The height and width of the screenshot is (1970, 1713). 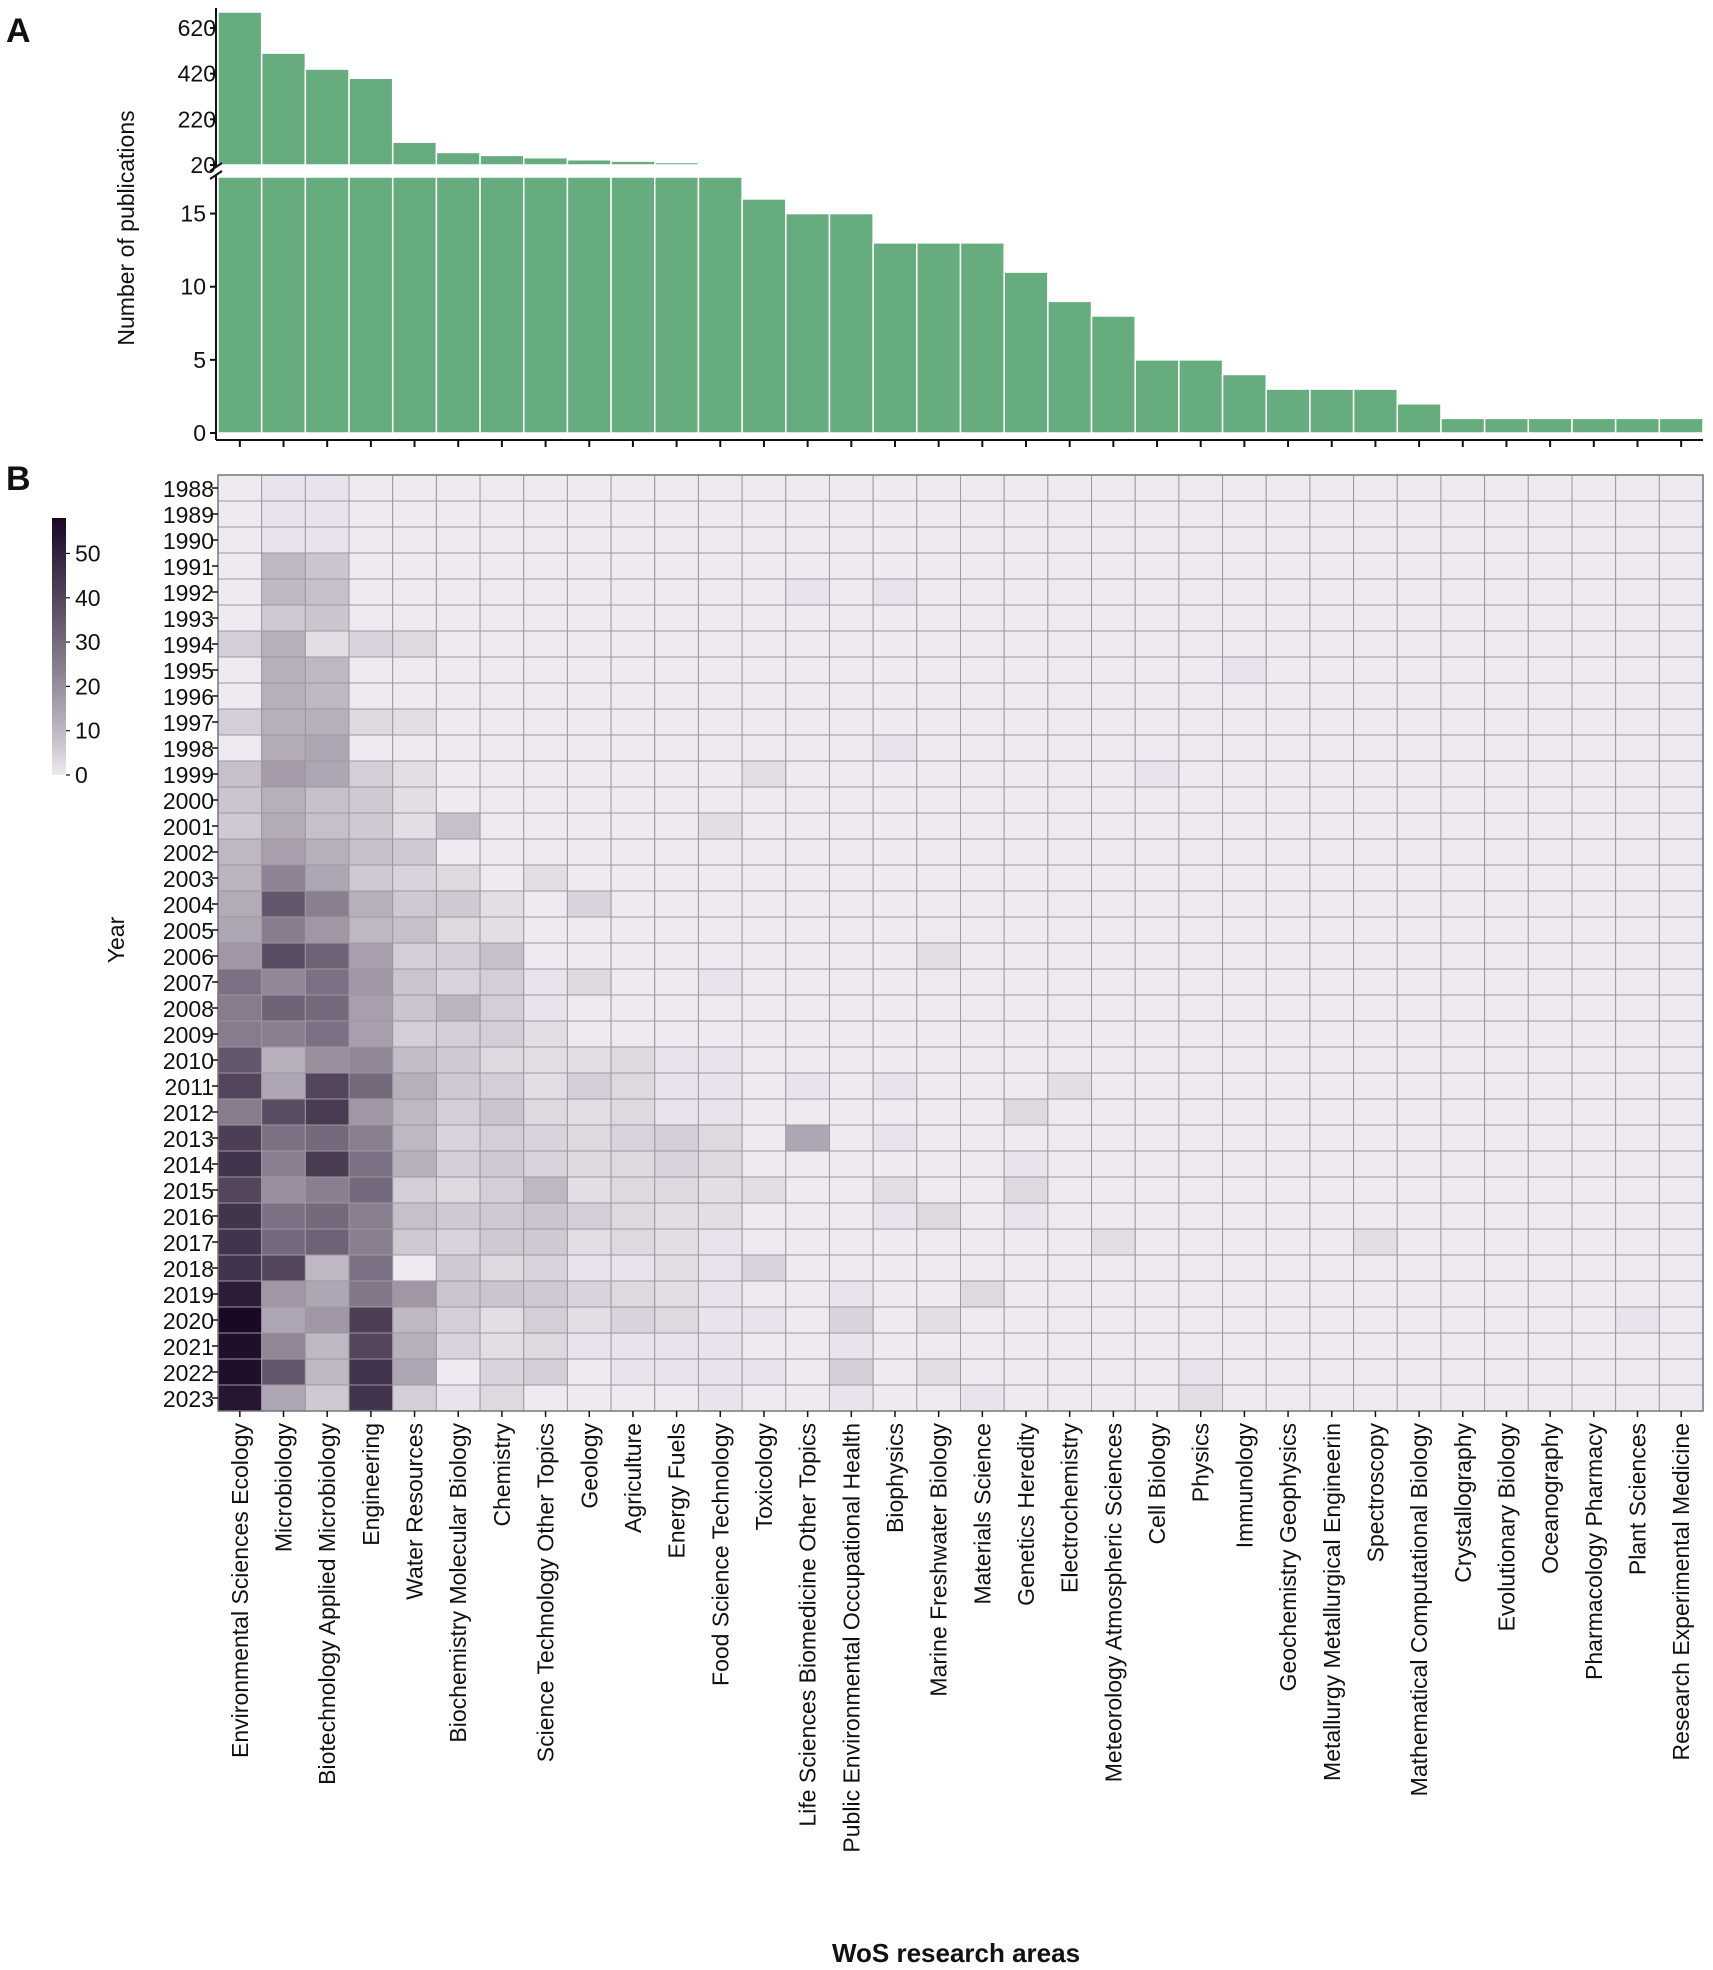 What do you see at coordinates (188, 1061) in the screenshot?
I see `year-label: 2010` at bounding box center [188, 1061].